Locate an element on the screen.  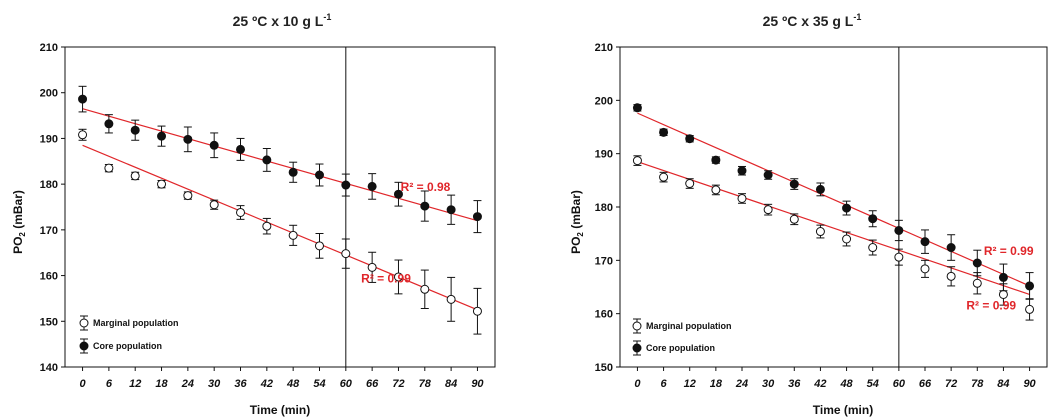
chart-right-xtick-label: 6 is located at coordinates (664, 384).